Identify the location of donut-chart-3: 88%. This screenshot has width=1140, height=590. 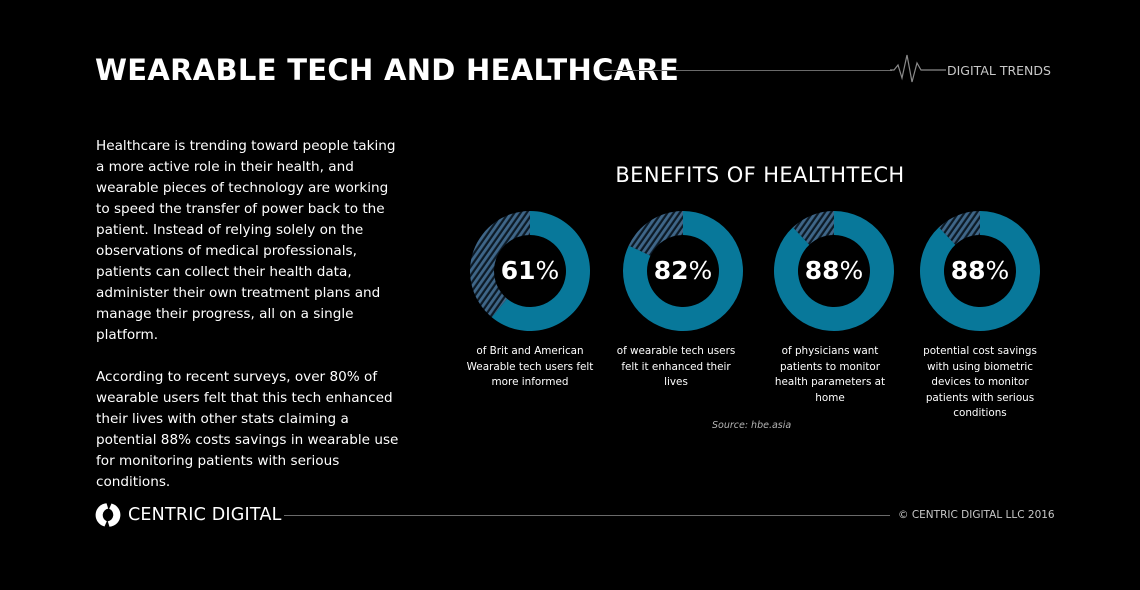
(834, 271).